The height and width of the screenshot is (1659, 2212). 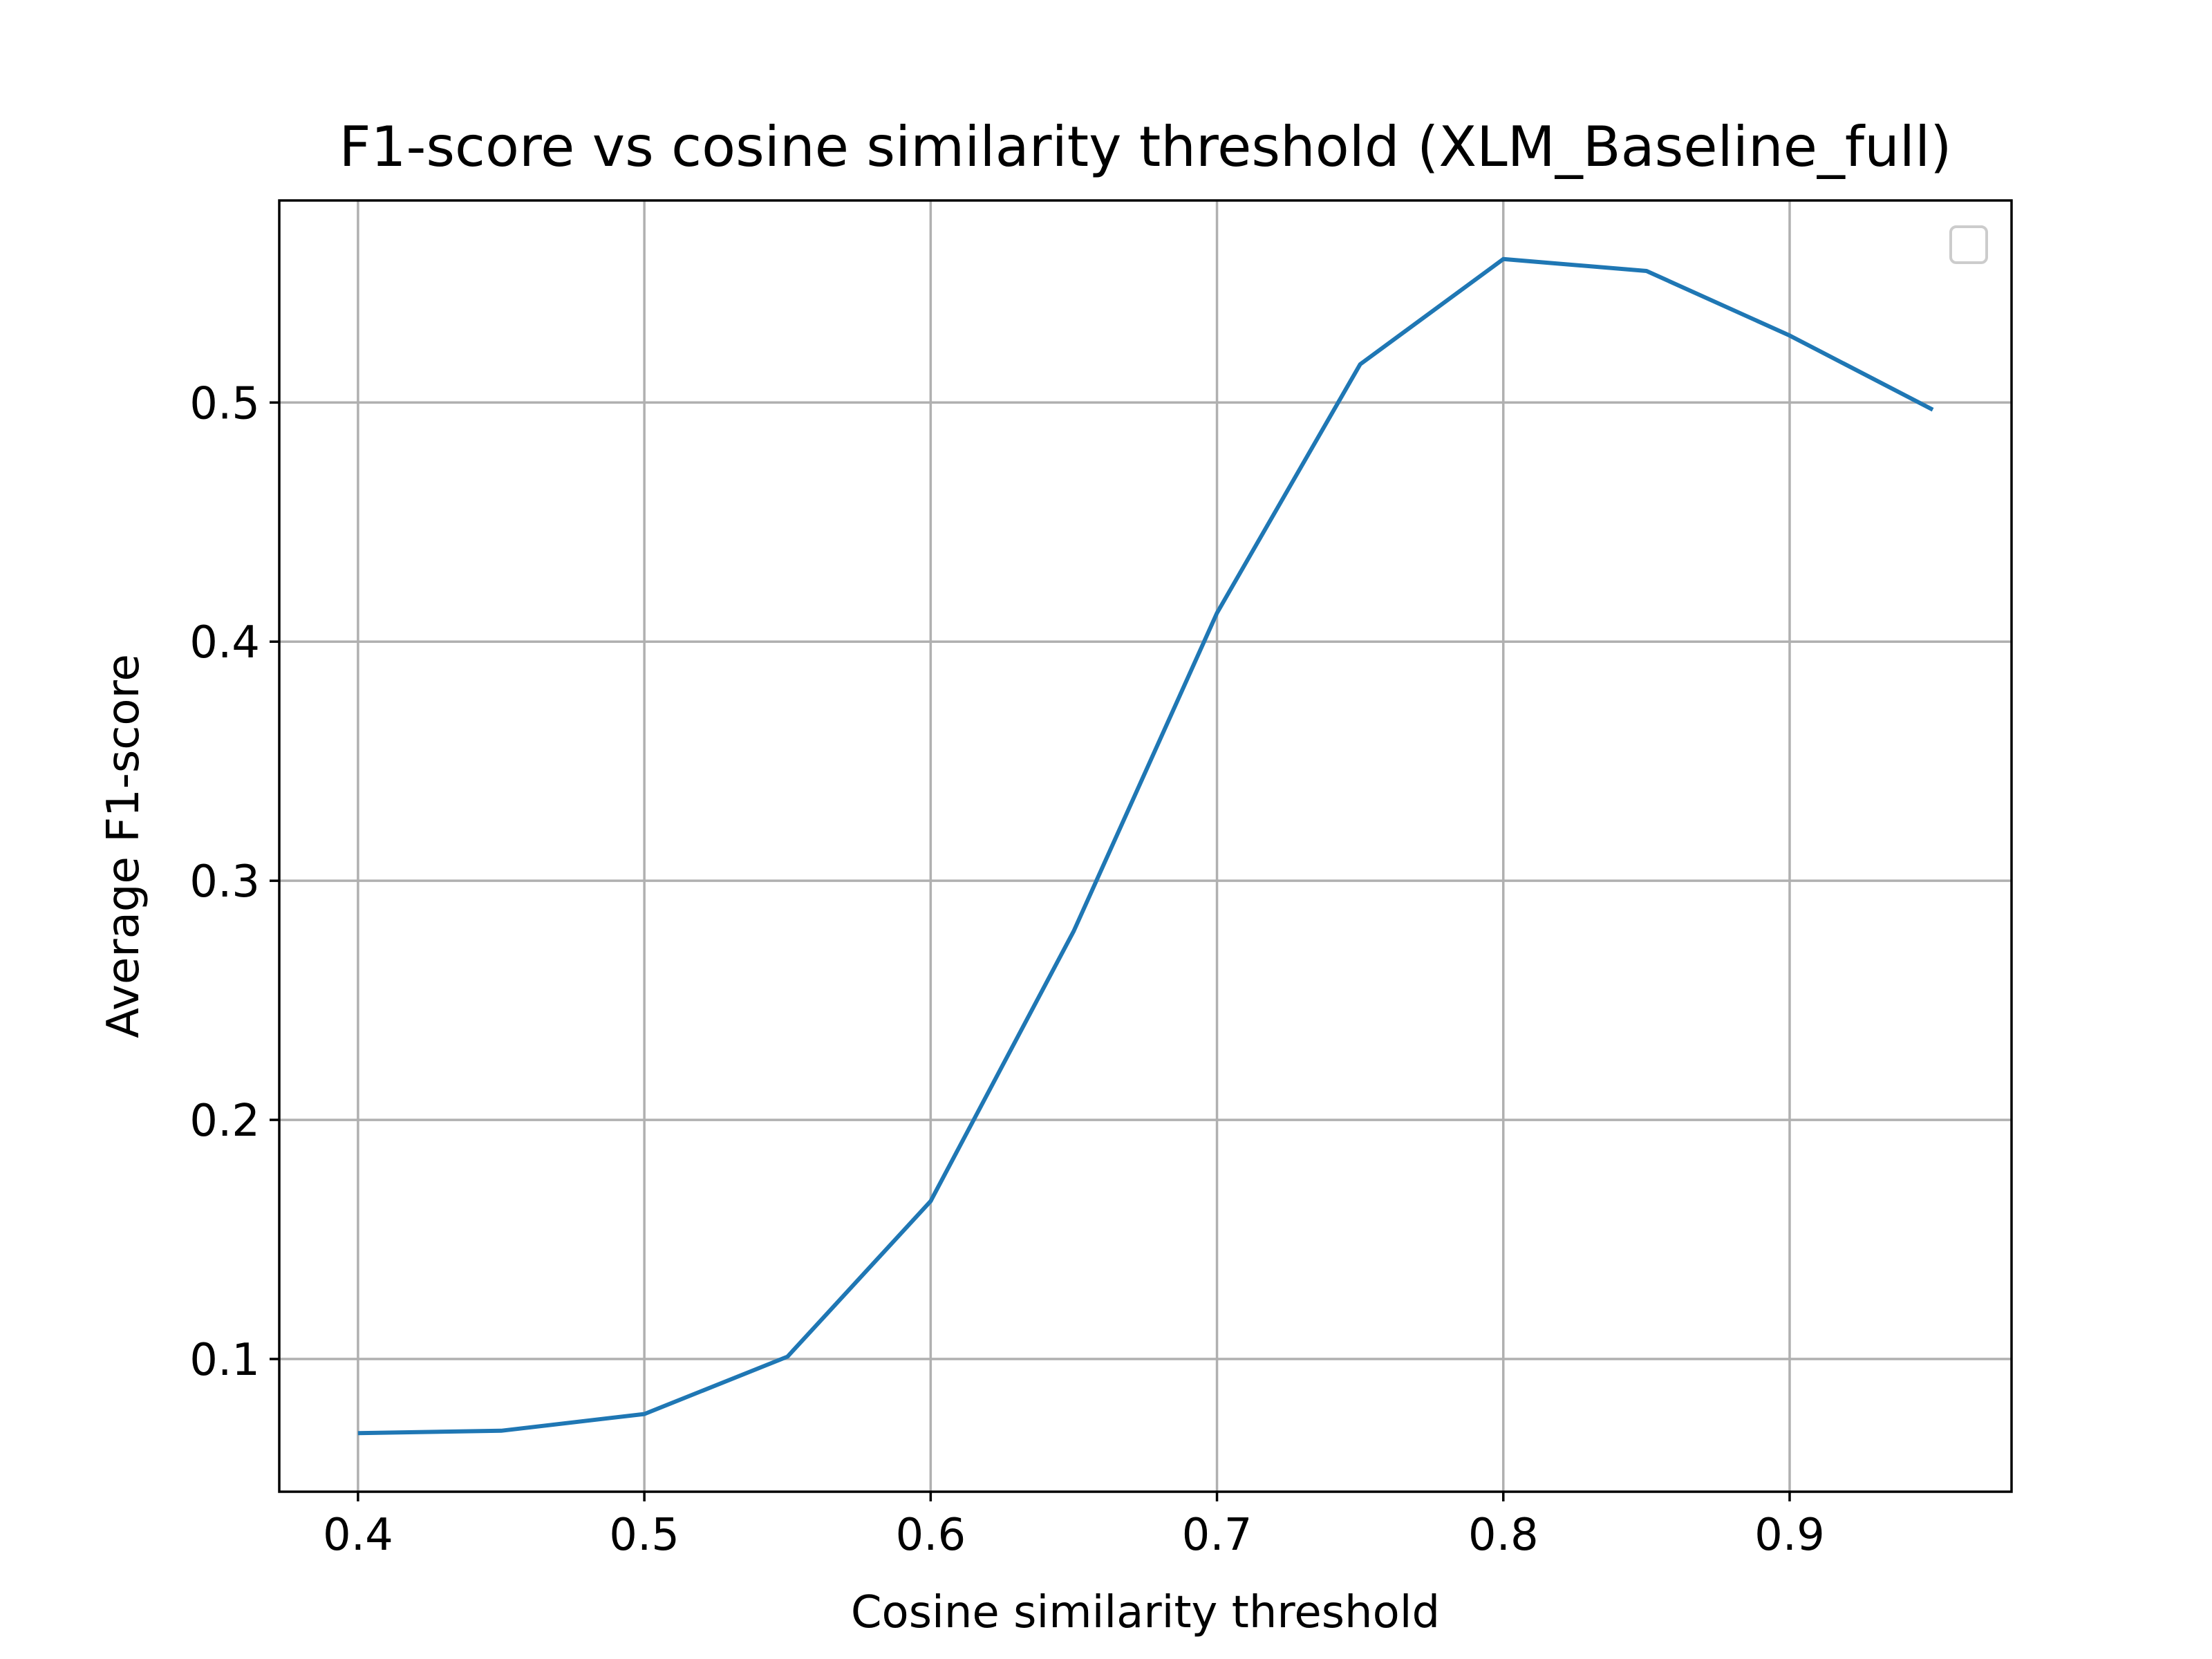 I want to click on x-axis-label: Cosine similarity threshold, so click(x=1145, y=1612).